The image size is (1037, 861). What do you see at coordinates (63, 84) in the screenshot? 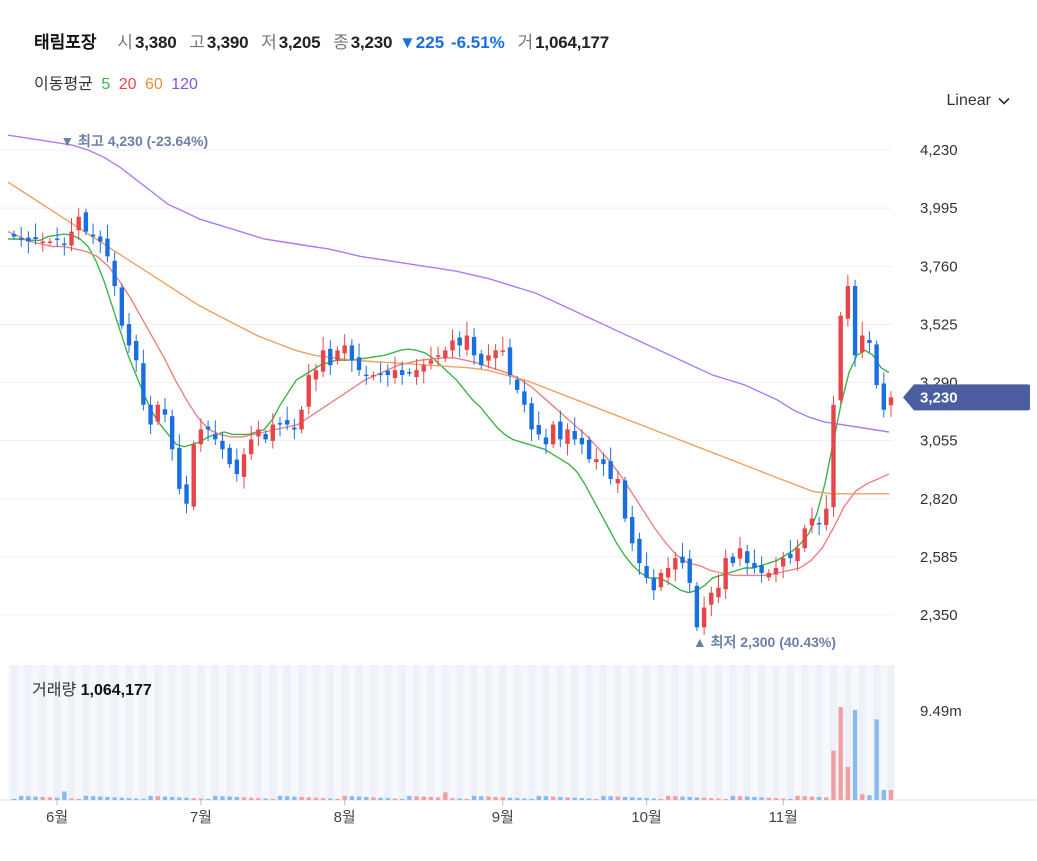
I see `ma-legend-label: 이동평균` at bounding box center [63, 84].